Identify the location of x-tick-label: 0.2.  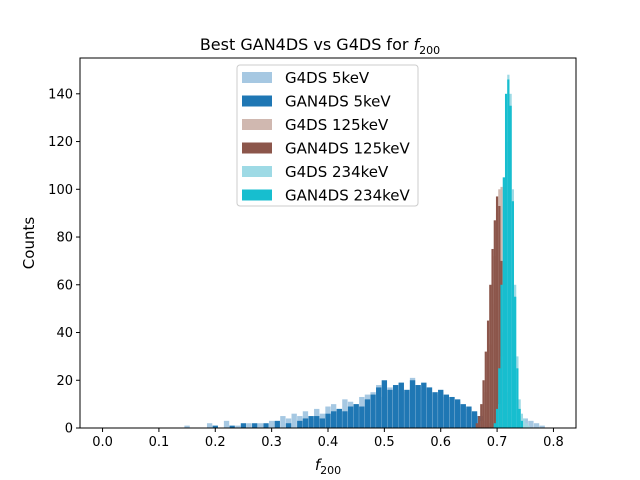
(215, 442).